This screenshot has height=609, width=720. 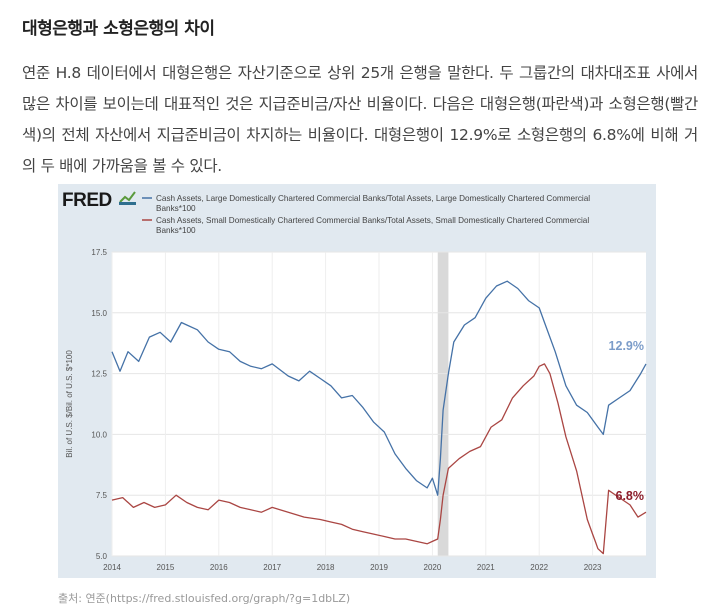 I want to click on recession-band, so click(x=443, y=404).